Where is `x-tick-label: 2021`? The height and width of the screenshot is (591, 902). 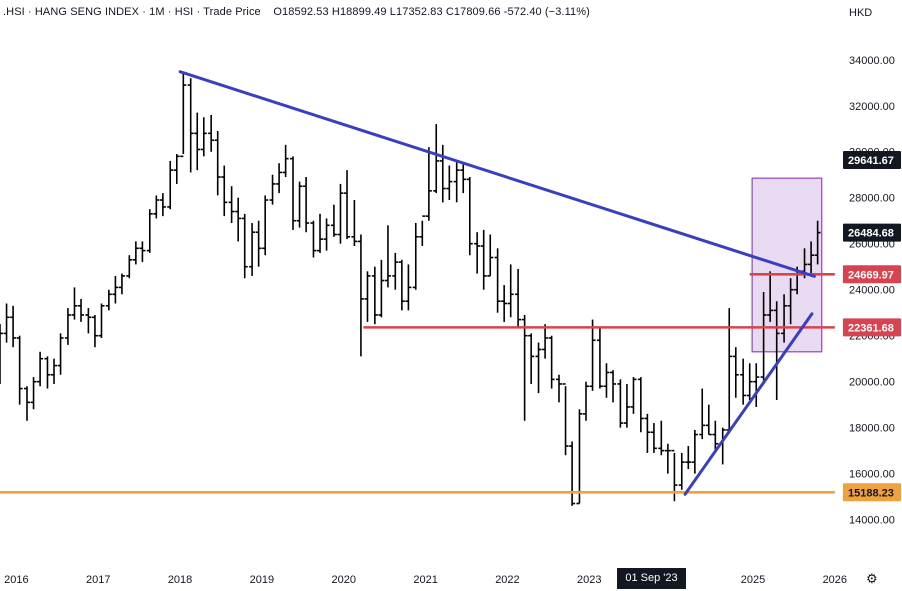
x-tick-label: 2021 is located at coordinates (425, 580).